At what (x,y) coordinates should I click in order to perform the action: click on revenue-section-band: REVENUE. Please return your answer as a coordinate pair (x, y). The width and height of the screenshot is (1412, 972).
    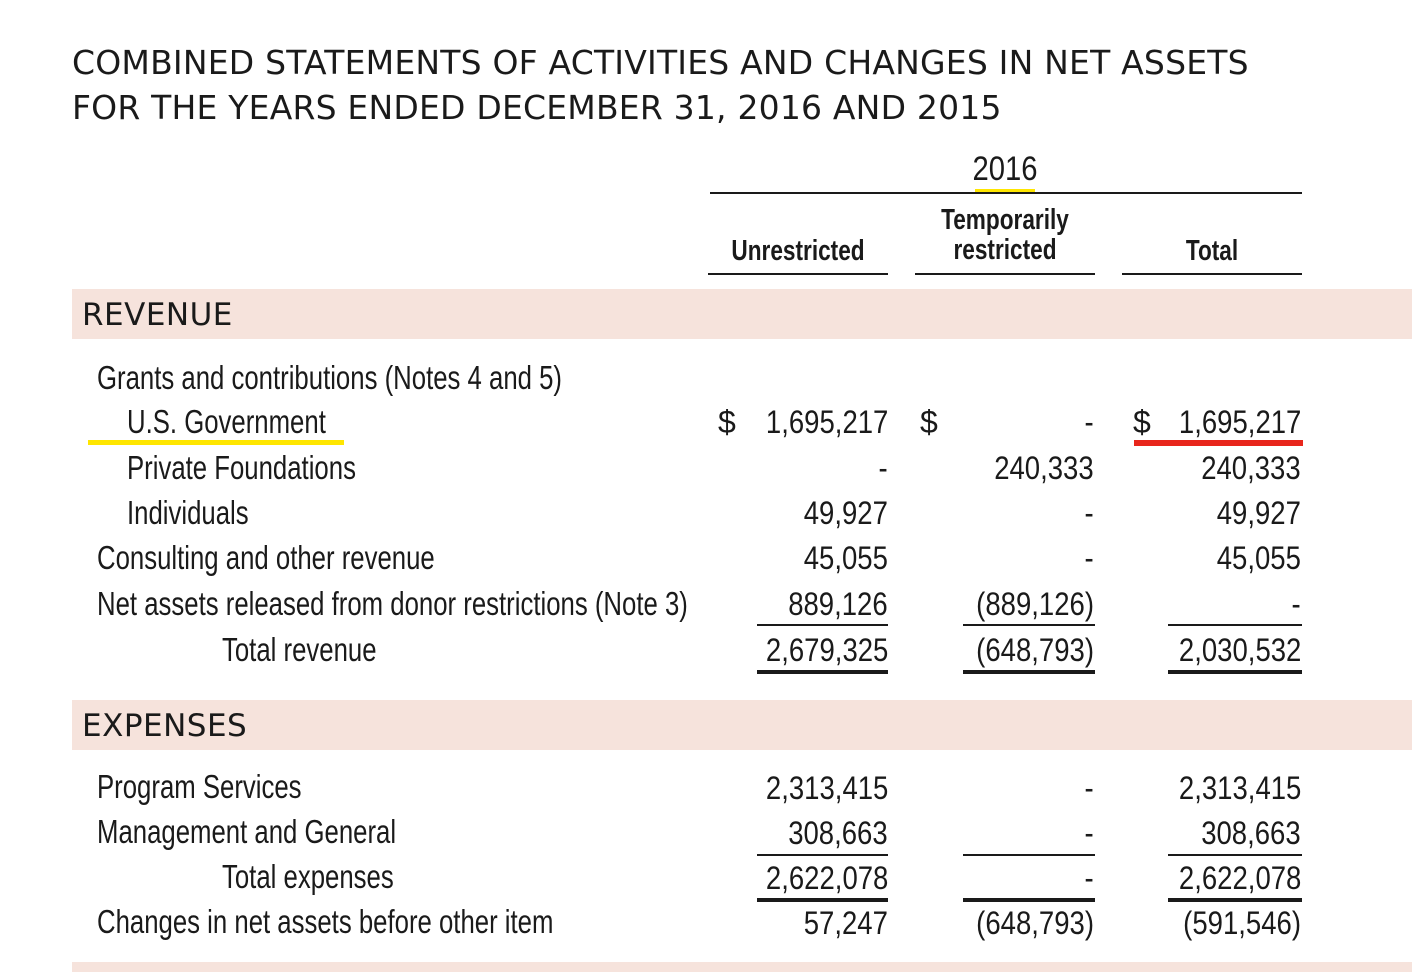
    Looking at the image, I should click on (742, 314).